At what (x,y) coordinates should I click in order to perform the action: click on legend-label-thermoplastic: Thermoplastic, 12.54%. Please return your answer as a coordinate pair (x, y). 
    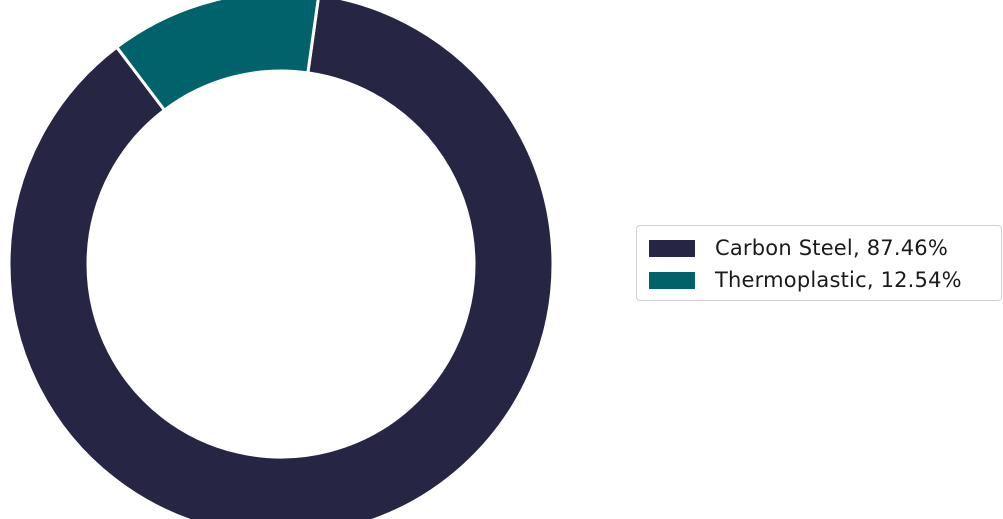
    Looking at the image, I should click on (838, 280).